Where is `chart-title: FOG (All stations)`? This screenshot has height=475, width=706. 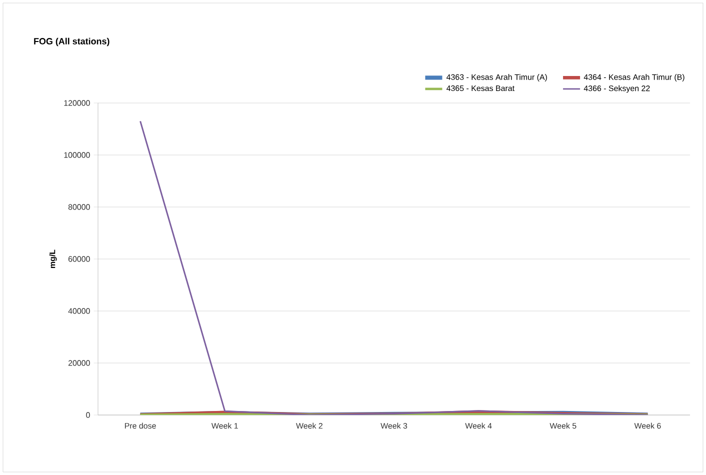 chart-title: FOG (All stations) is located at coordinates (72, 42).